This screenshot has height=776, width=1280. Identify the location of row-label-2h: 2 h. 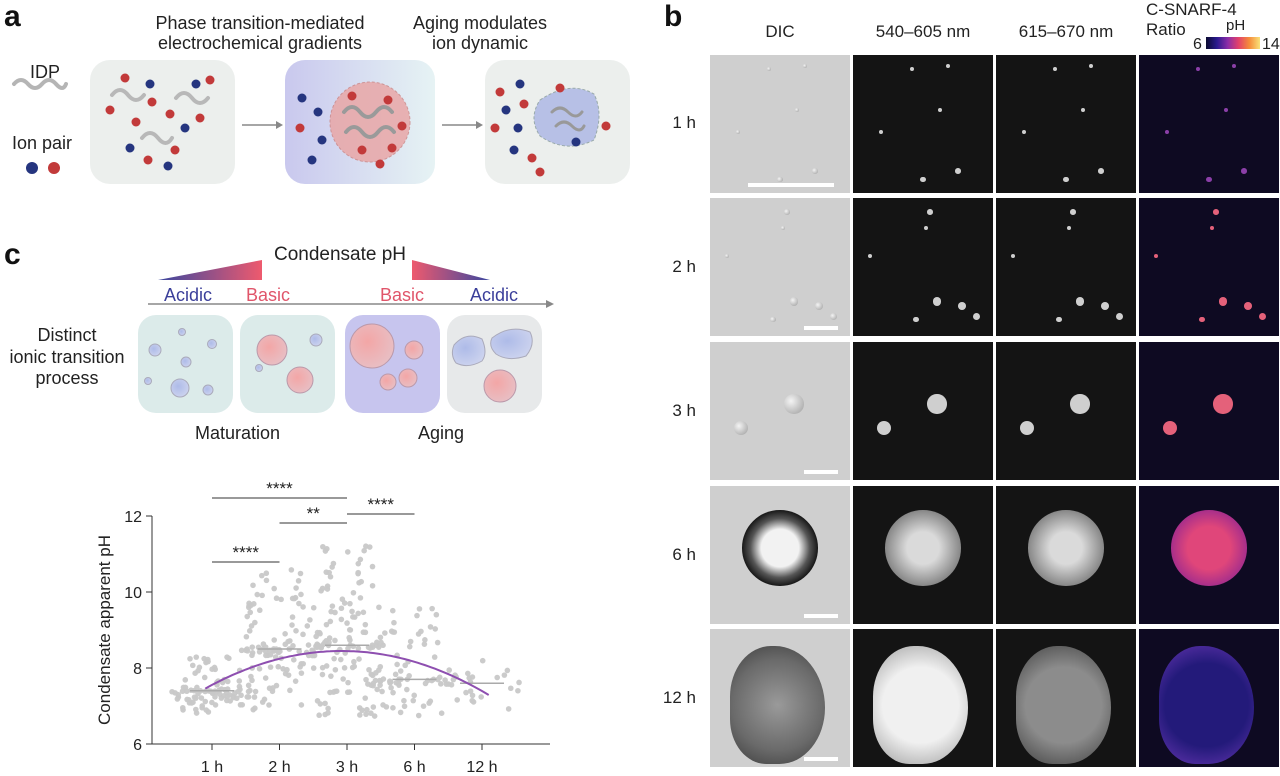
(684, 266).